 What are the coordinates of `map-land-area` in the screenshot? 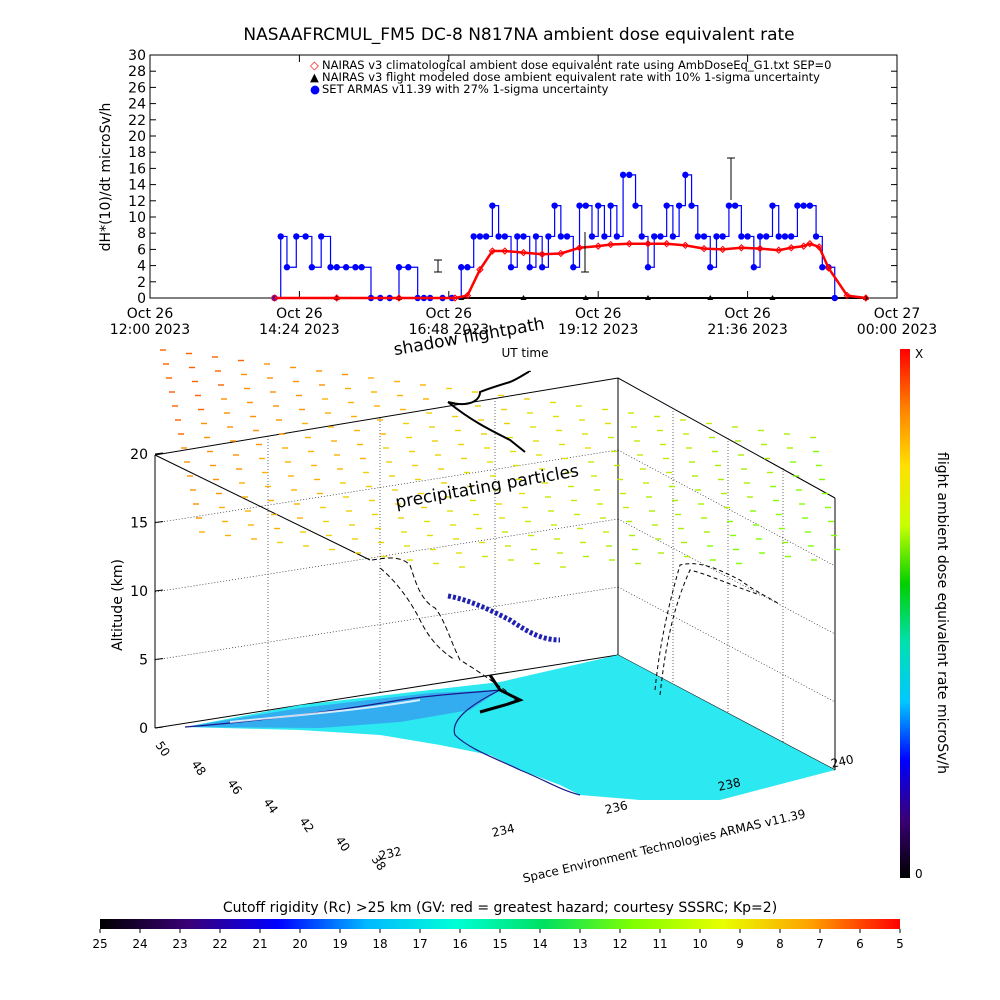 It's located at (510, 727).